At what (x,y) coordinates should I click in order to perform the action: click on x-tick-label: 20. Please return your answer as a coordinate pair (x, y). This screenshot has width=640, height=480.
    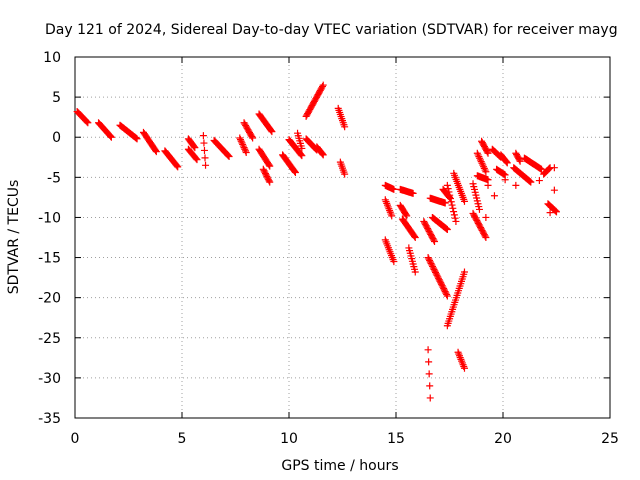
    Looking at the image, I should click on (503, 439).